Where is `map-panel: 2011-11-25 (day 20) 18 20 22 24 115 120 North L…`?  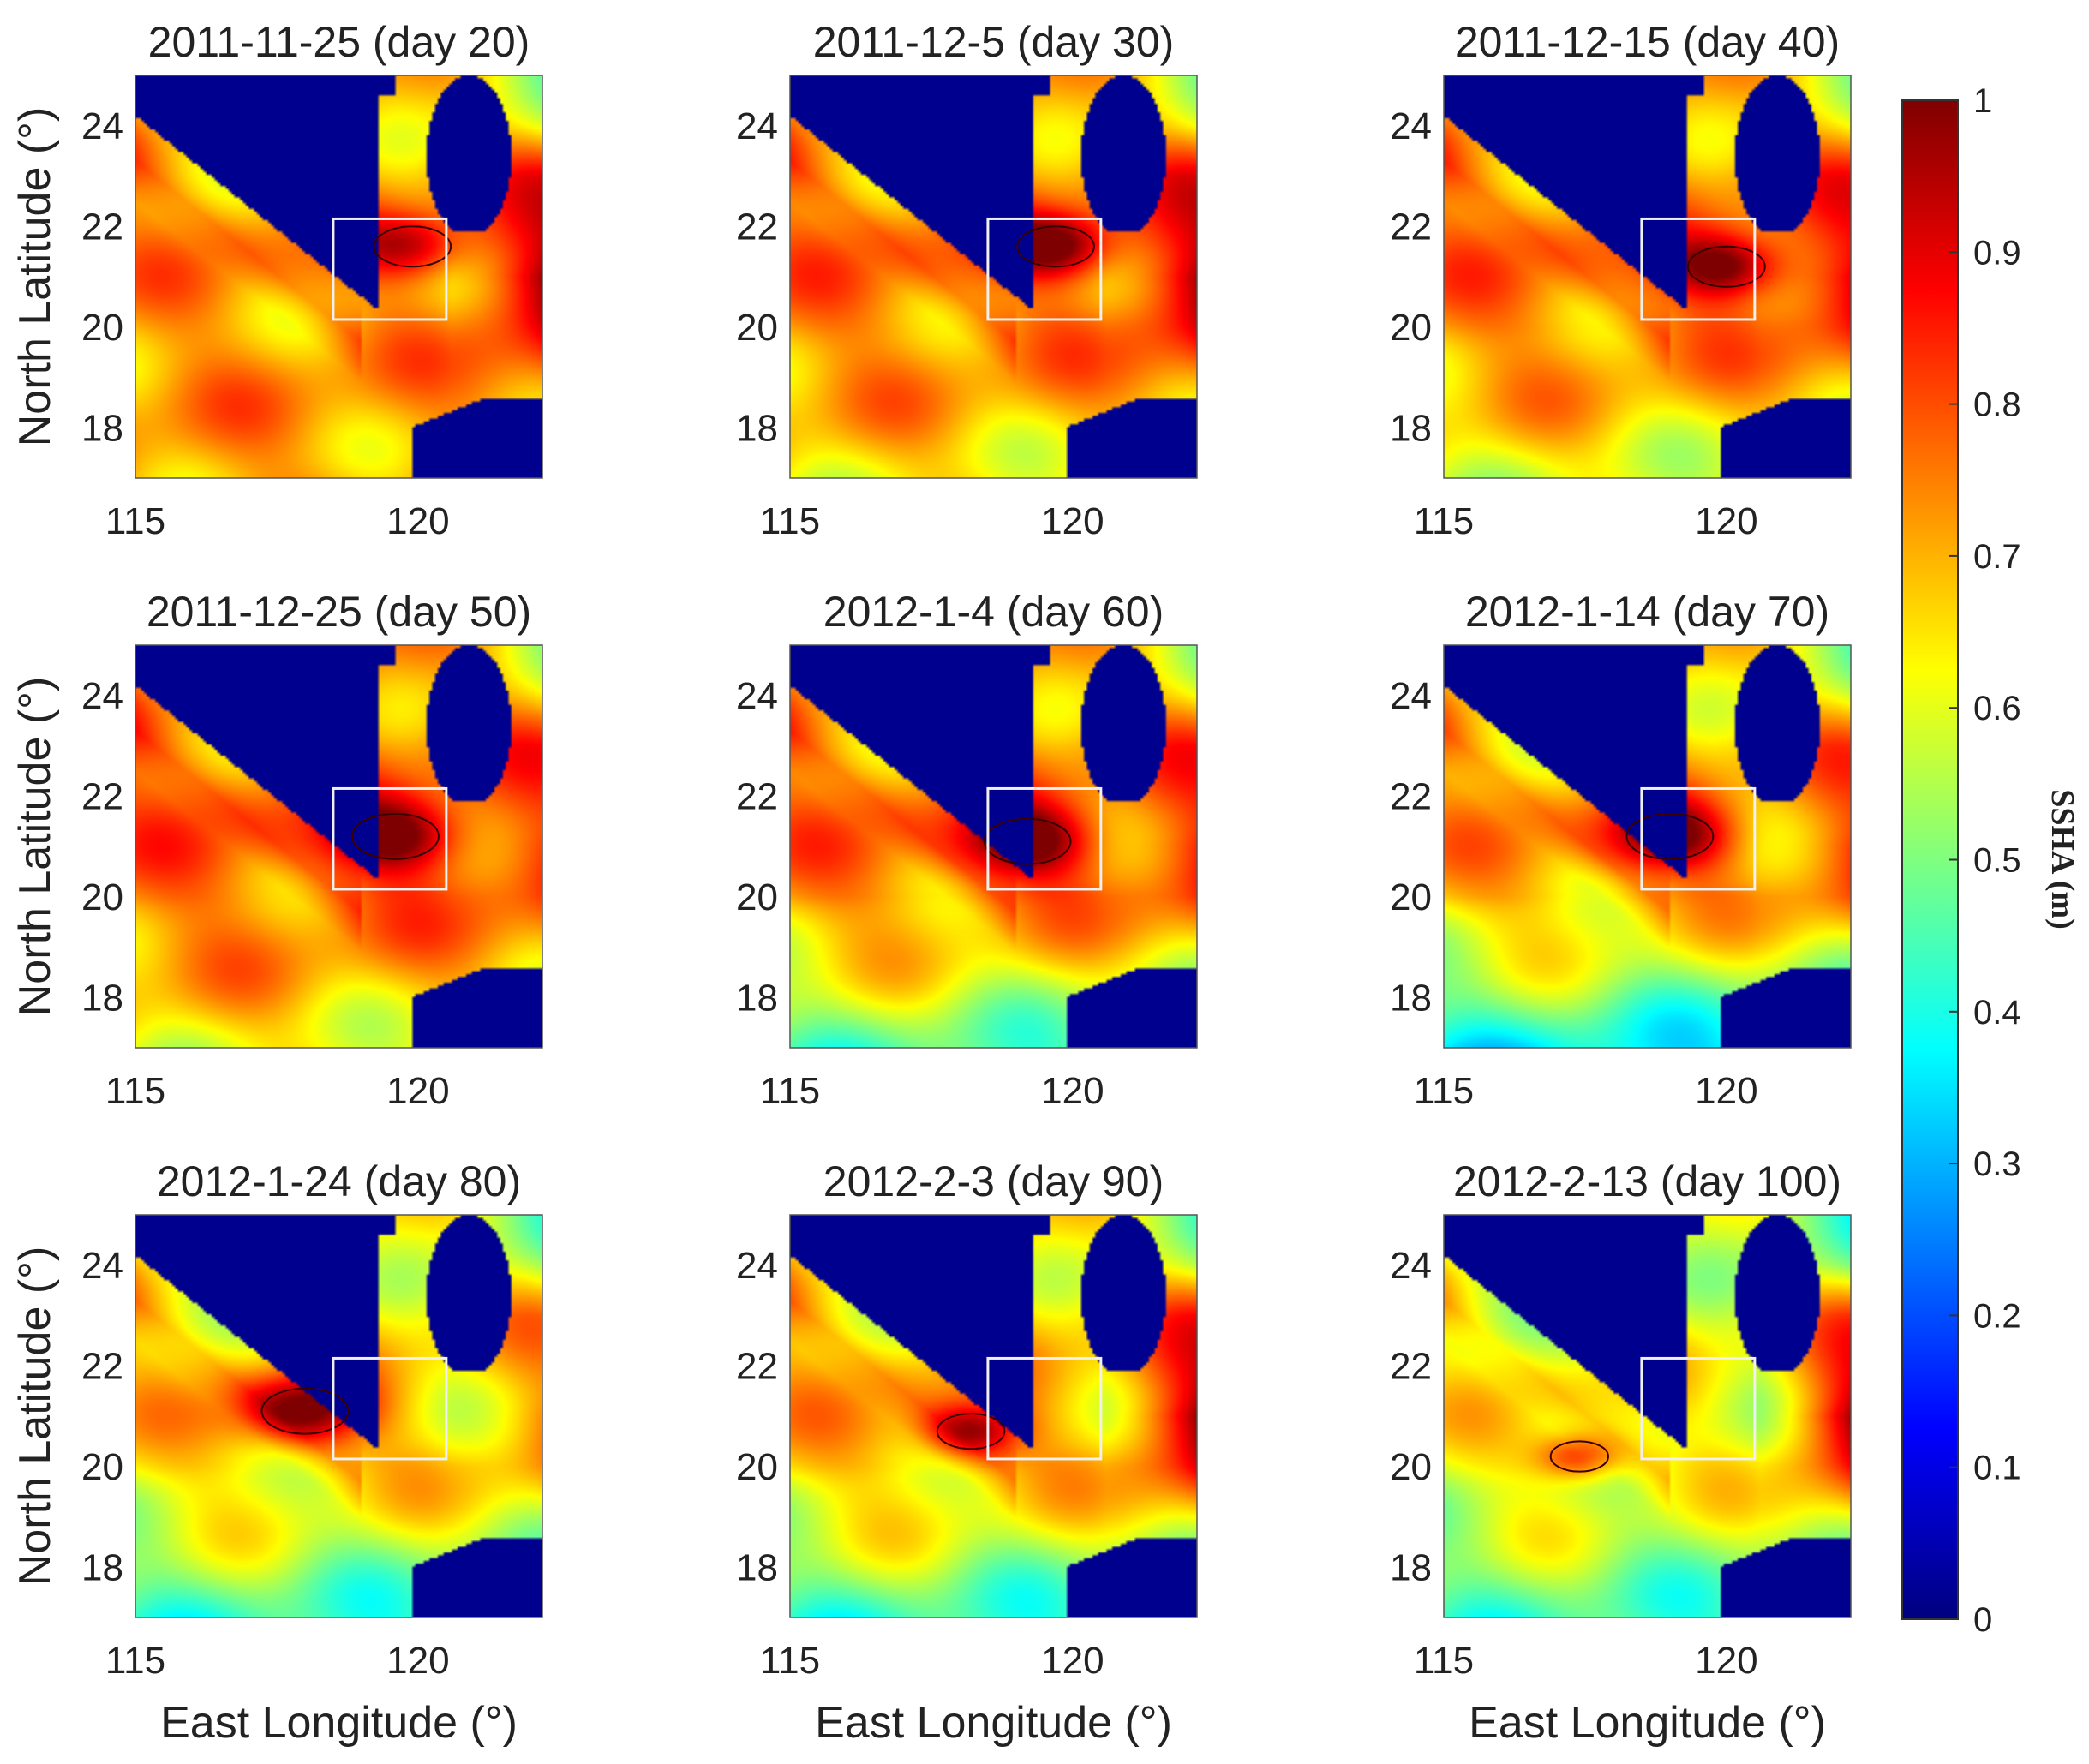 map-panel: 2011-11-25 (day 20) 18 20 22 24 115 120 North L… is located at coordinates (276, 280).